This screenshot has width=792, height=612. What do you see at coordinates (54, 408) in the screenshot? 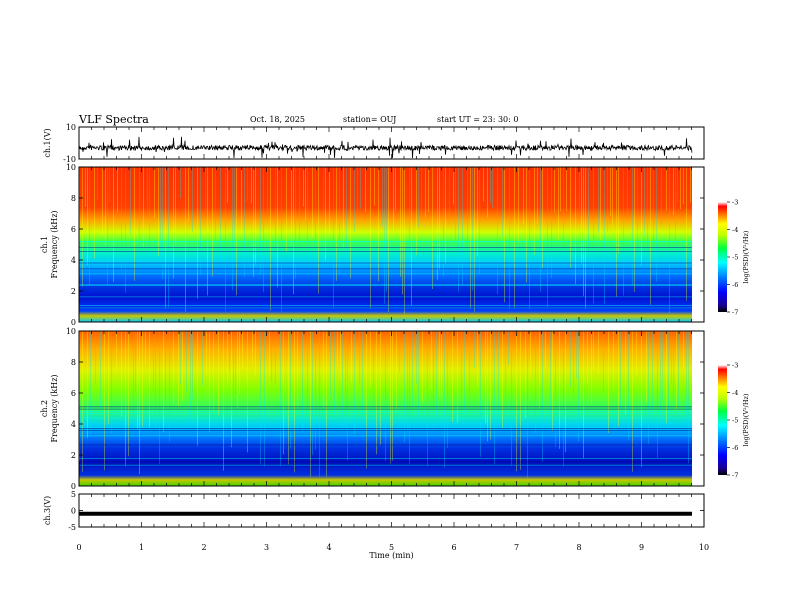
I see `panel3-ylabel-frequency: Frequency (kHz)` at bounding box center [54, 408].